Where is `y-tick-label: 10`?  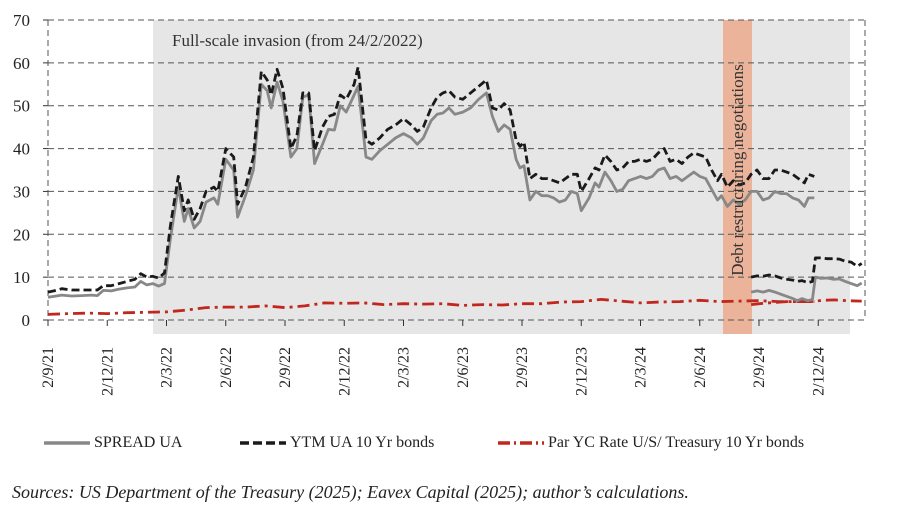 y-tick-label: 10 is located at coordinates (21, 277).